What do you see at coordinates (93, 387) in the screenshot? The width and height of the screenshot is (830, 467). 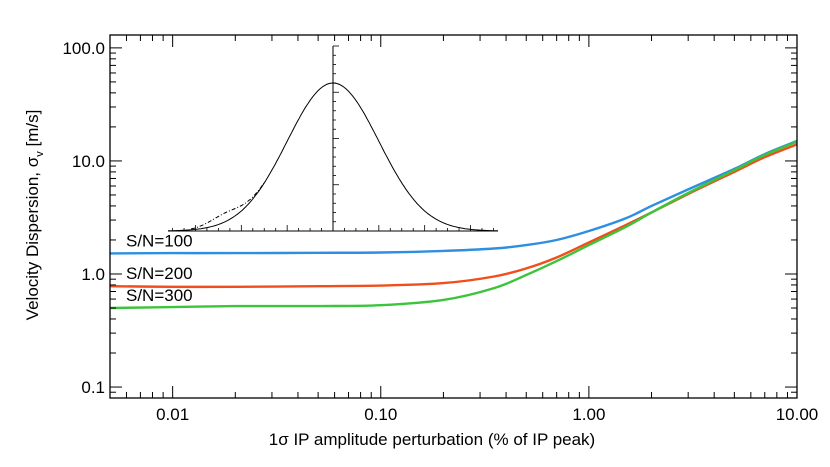 I see `y-tick-label: 0.1` at bounding box center [93, 387].